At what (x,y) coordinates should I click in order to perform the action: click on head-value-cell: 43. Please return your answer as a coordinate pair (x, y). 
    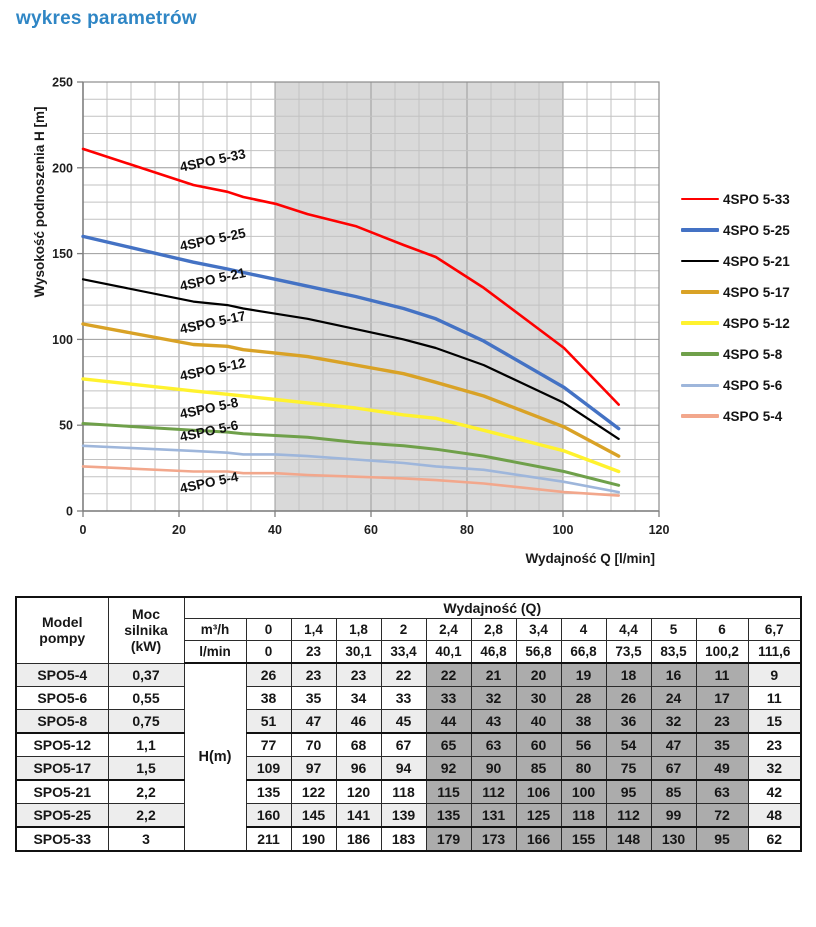
    Looking at the image, I should click on (493, 721).